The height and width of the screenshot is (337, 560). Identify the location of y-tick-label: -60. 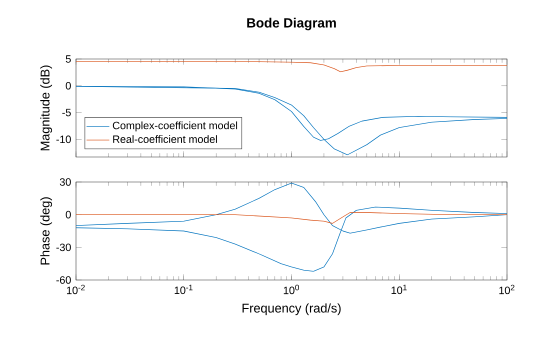
(63, 280).